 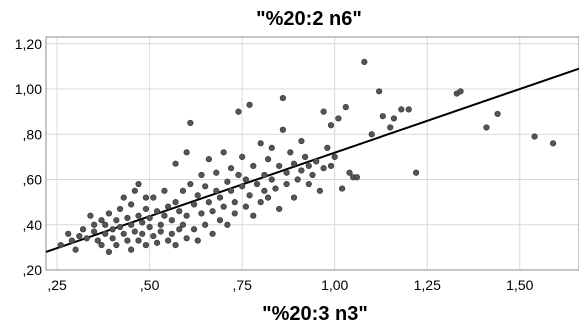 I want to click on y-tick-label: 1,20, so click(x=28, y=44).